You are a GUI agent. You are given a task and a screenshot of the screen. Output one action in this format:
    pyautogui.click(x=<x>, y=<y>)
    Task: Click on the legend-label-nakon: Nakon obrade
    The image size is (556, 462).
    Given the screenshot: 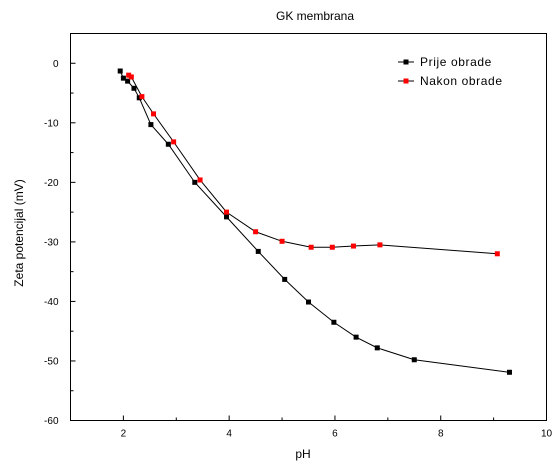 What is the action you would take?
    pyautogui.click(x=461, y=81)
    